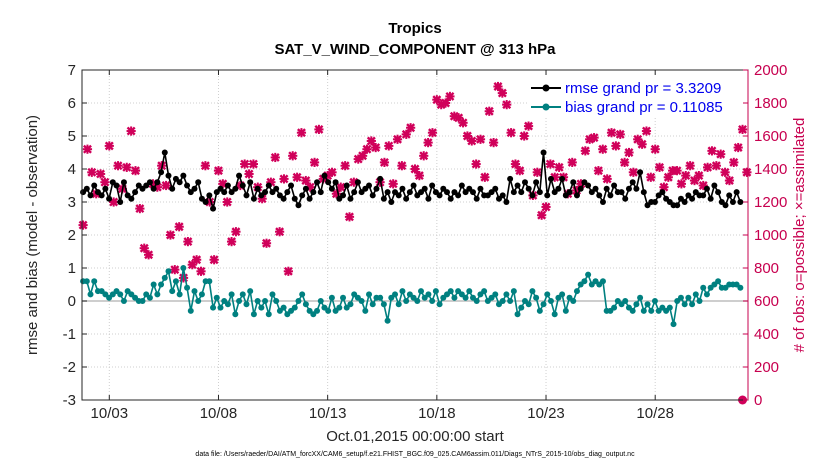  Describe the element at coordinates (69, 400) in the screenshot. I see `y-tick-label: -3` at that location.